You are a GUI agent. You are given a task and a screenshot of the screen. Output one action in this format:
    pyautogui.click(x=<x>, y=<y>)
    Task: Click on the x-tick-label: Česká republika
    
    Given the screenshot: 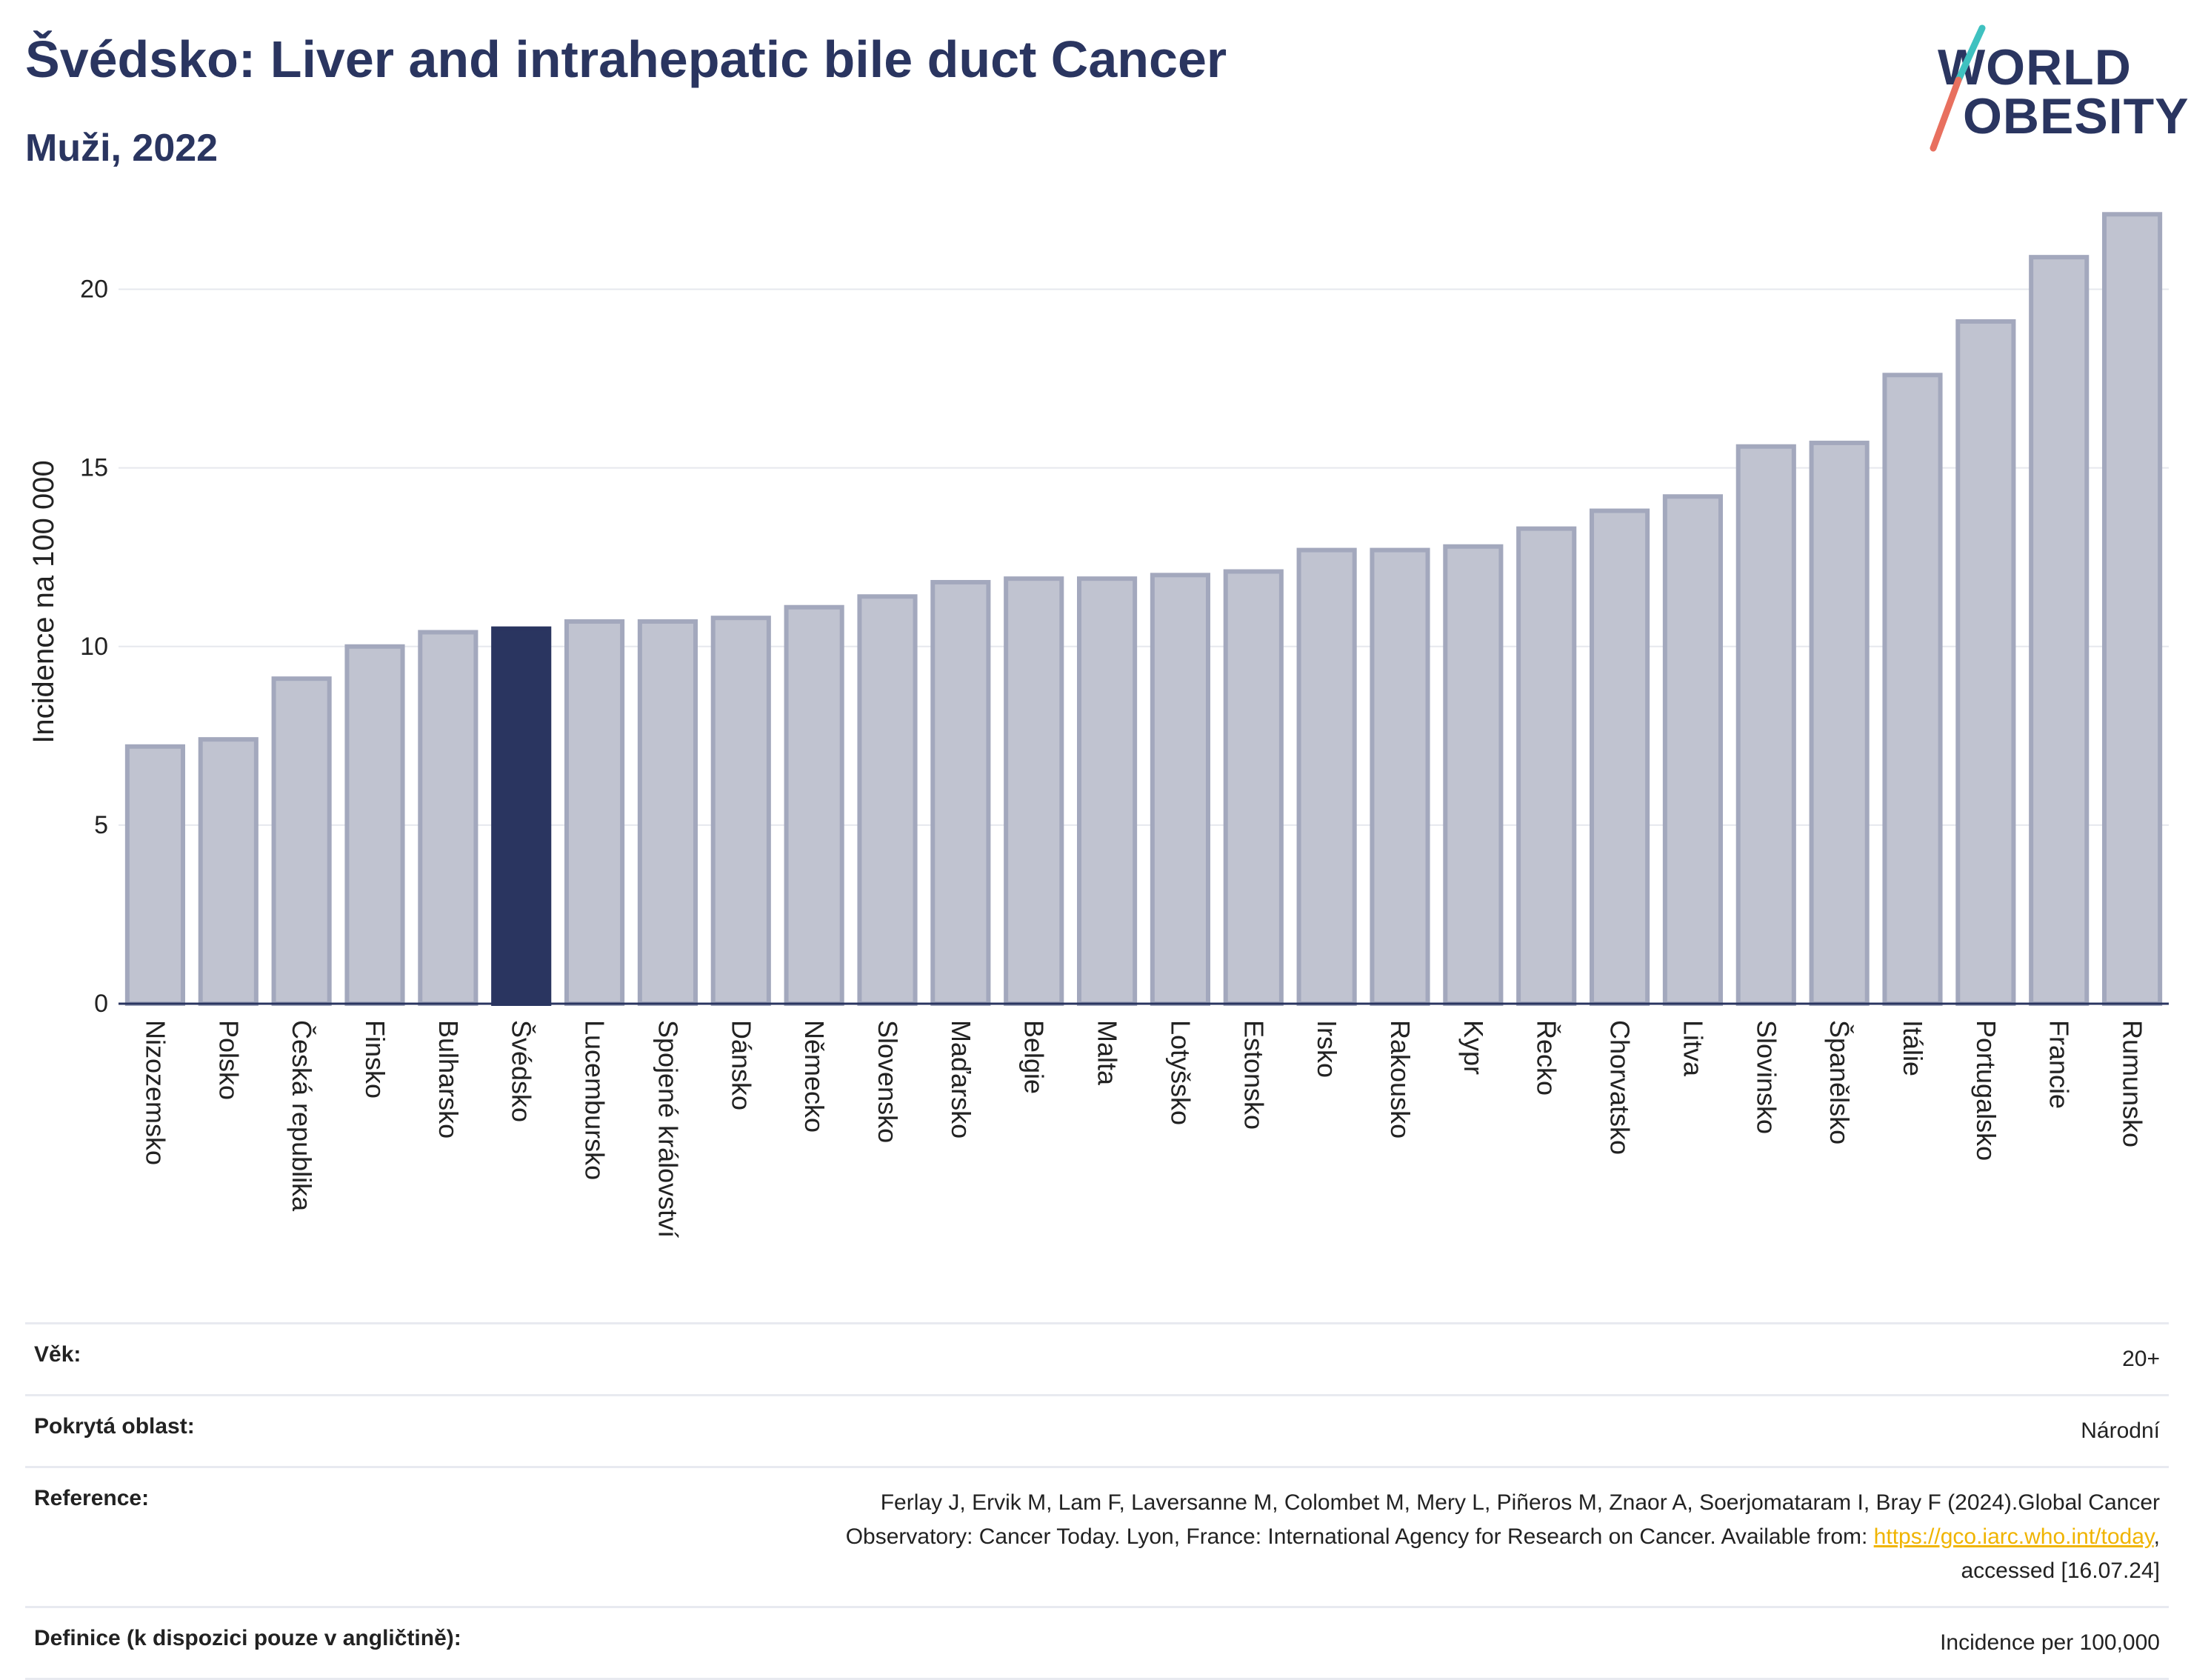 What is the action you would take?
    pyautogui.click(x=302, y=1116)
    